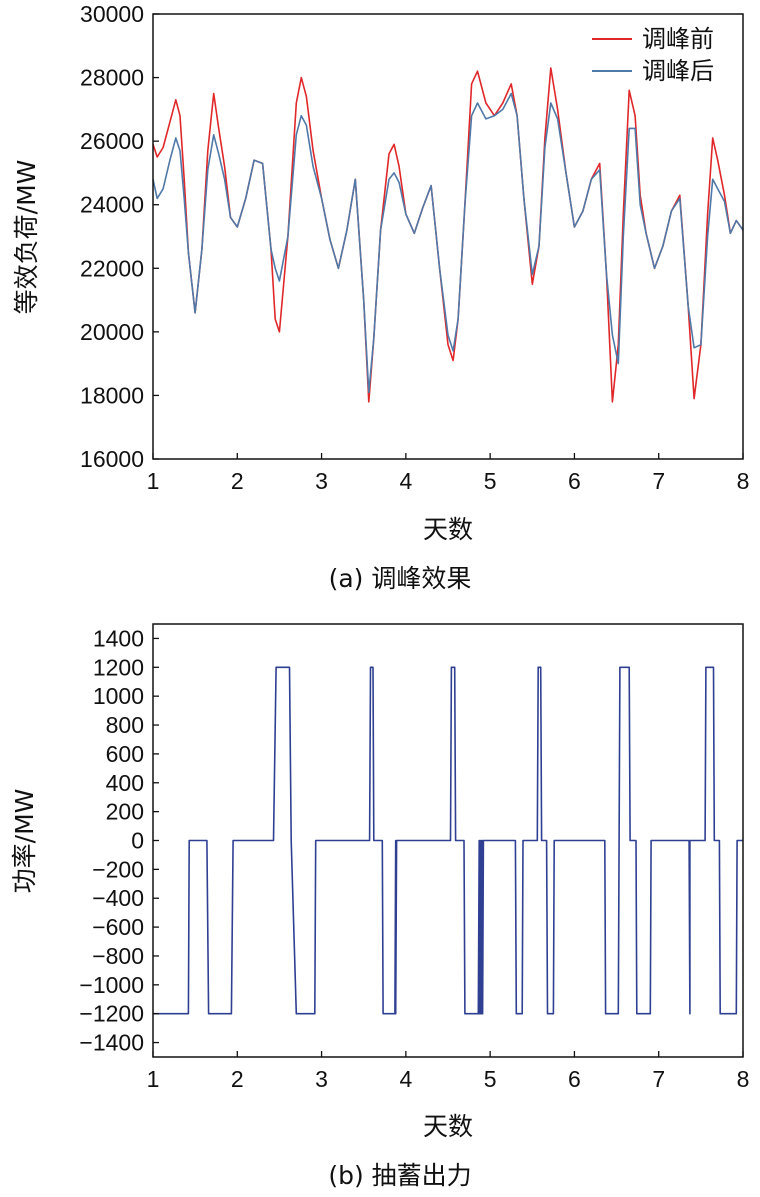 This screenshot has height=1197, width=760. Describe the element at coordinates (678, 71) in the screenshot. I see `legend-label-after: 调峰后` at that location.